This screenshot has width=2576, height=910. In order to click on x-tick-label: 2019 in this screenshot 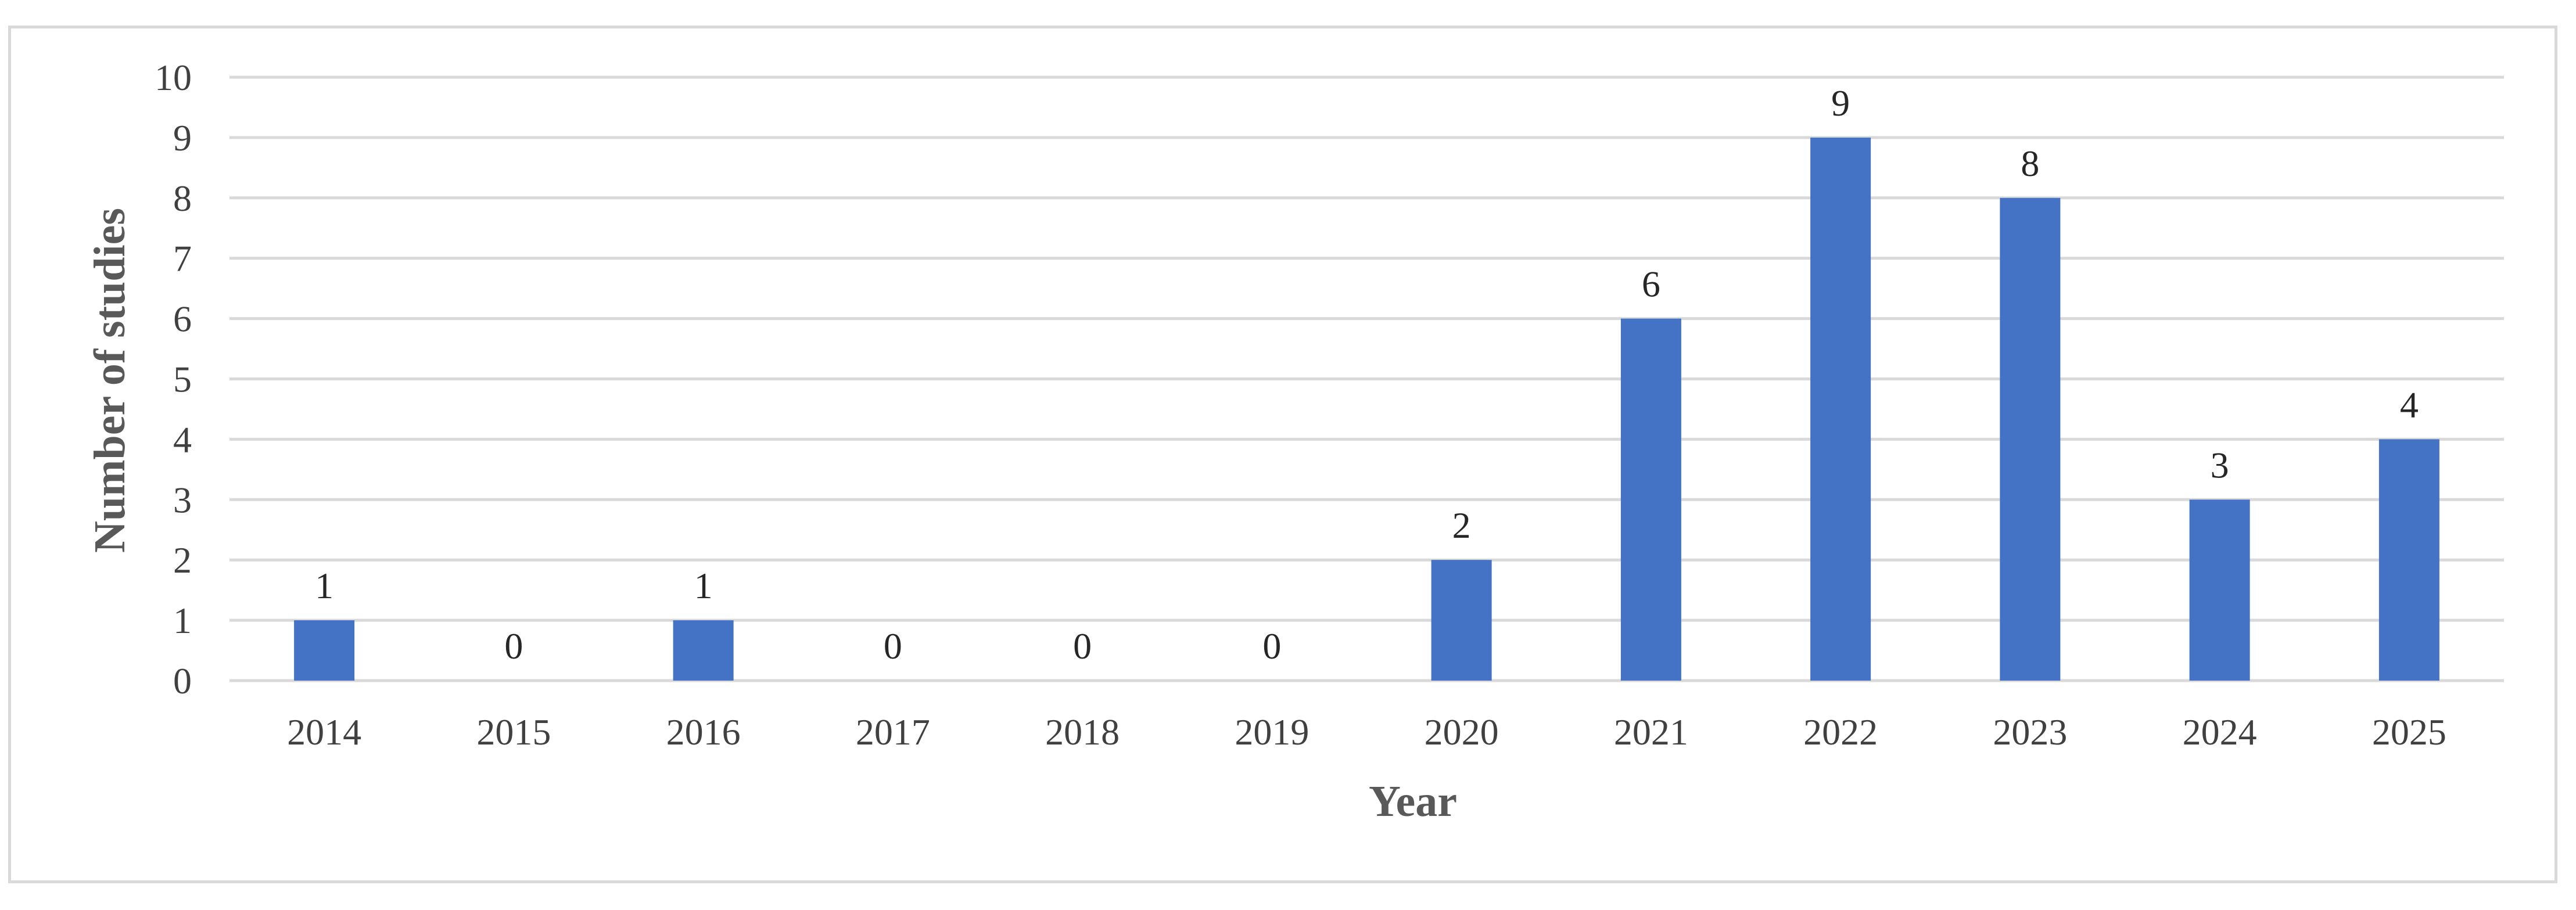, I will do `click(1272, 732)`.